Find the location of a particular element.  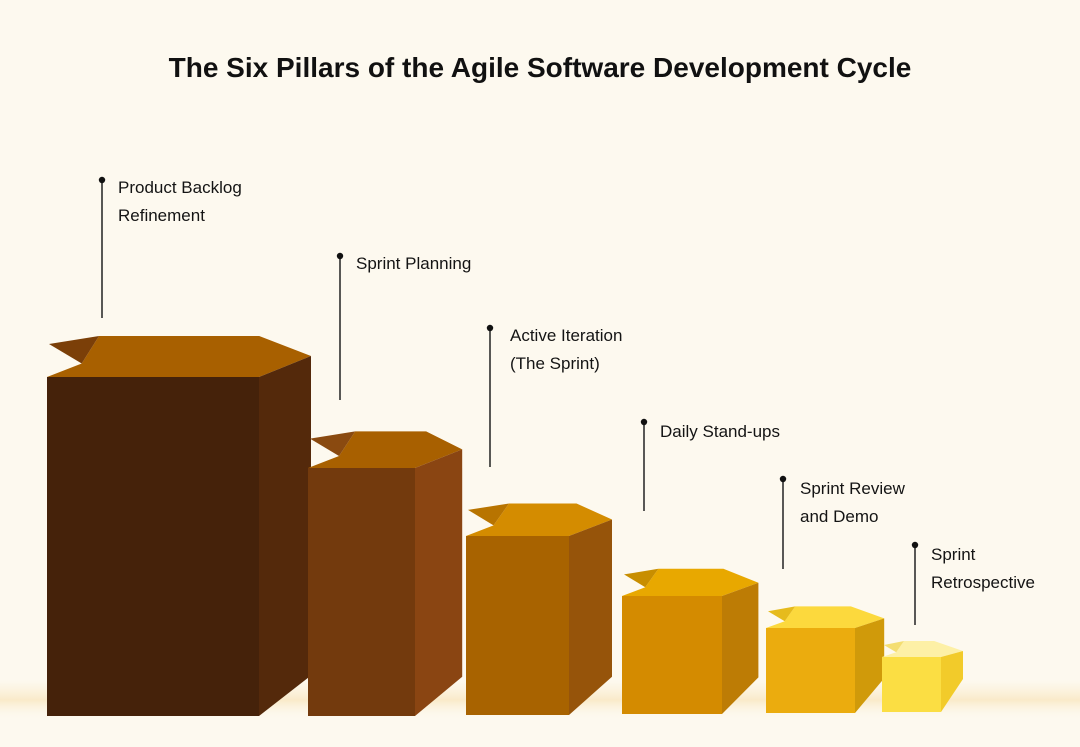

pillar-label-line: Product Backlog is located at coordinates (180, 187).